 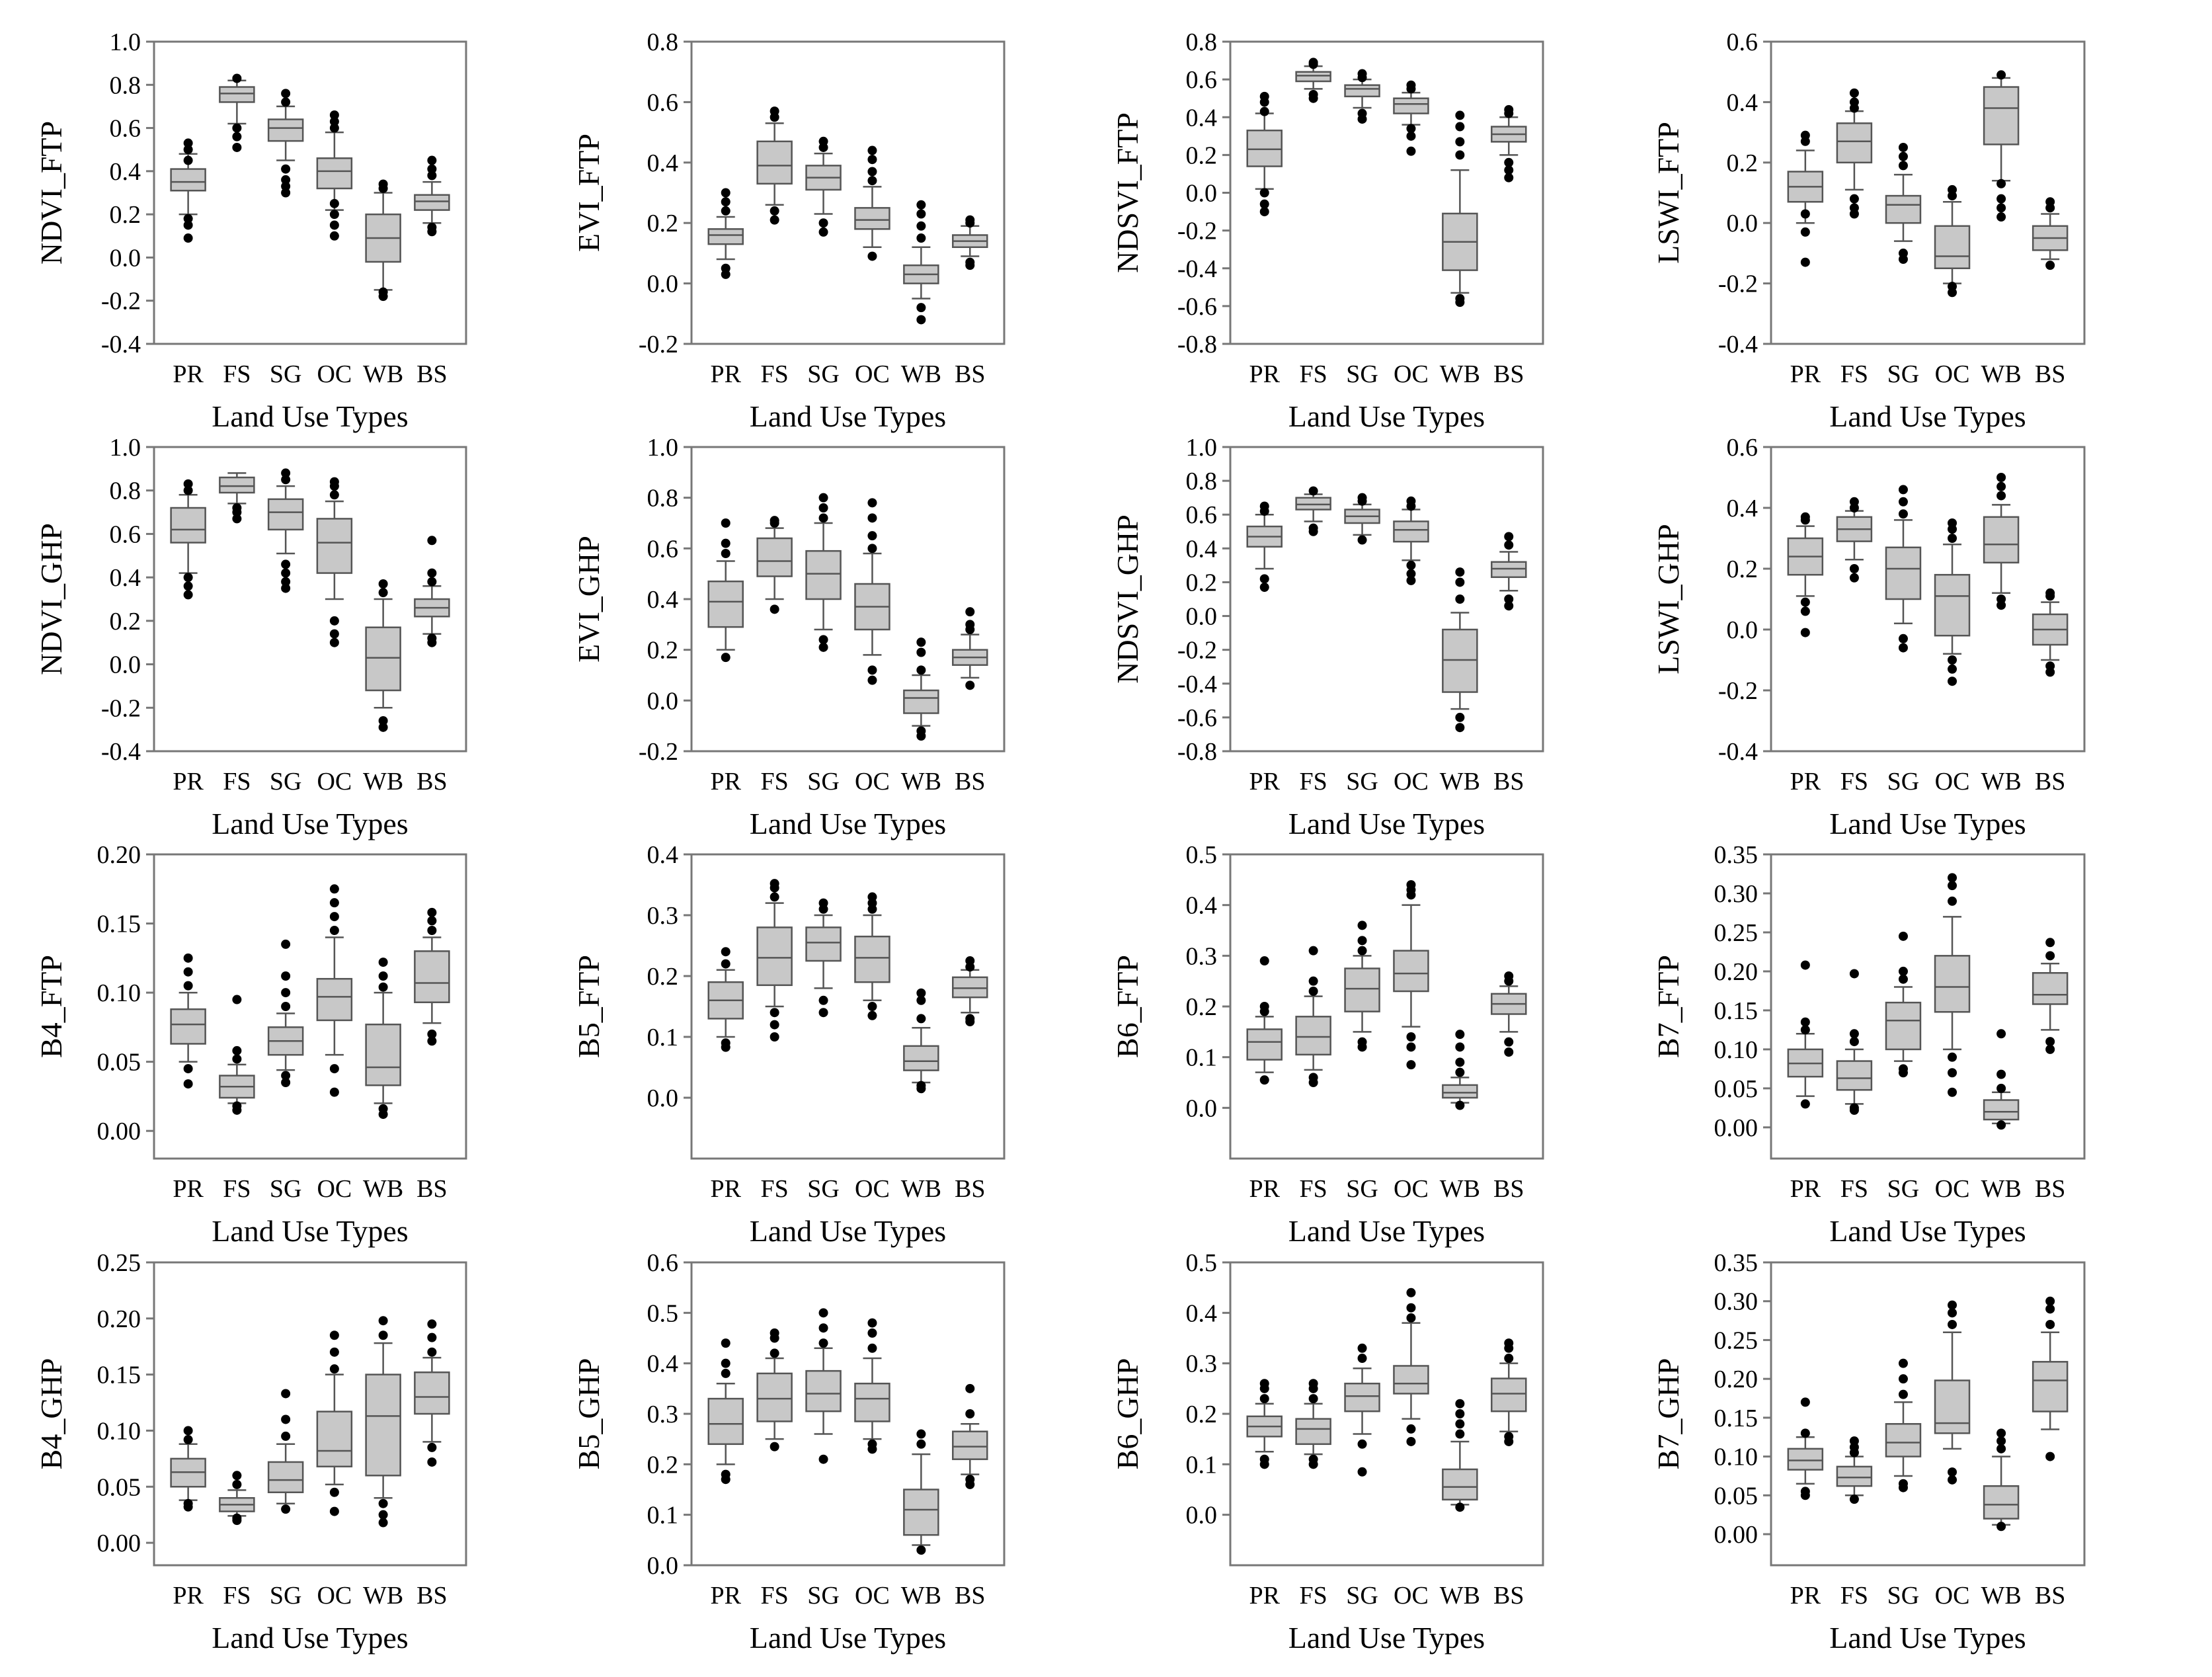 I want to click on y-tick-label: 0.0, so click(x=663, y=1566).